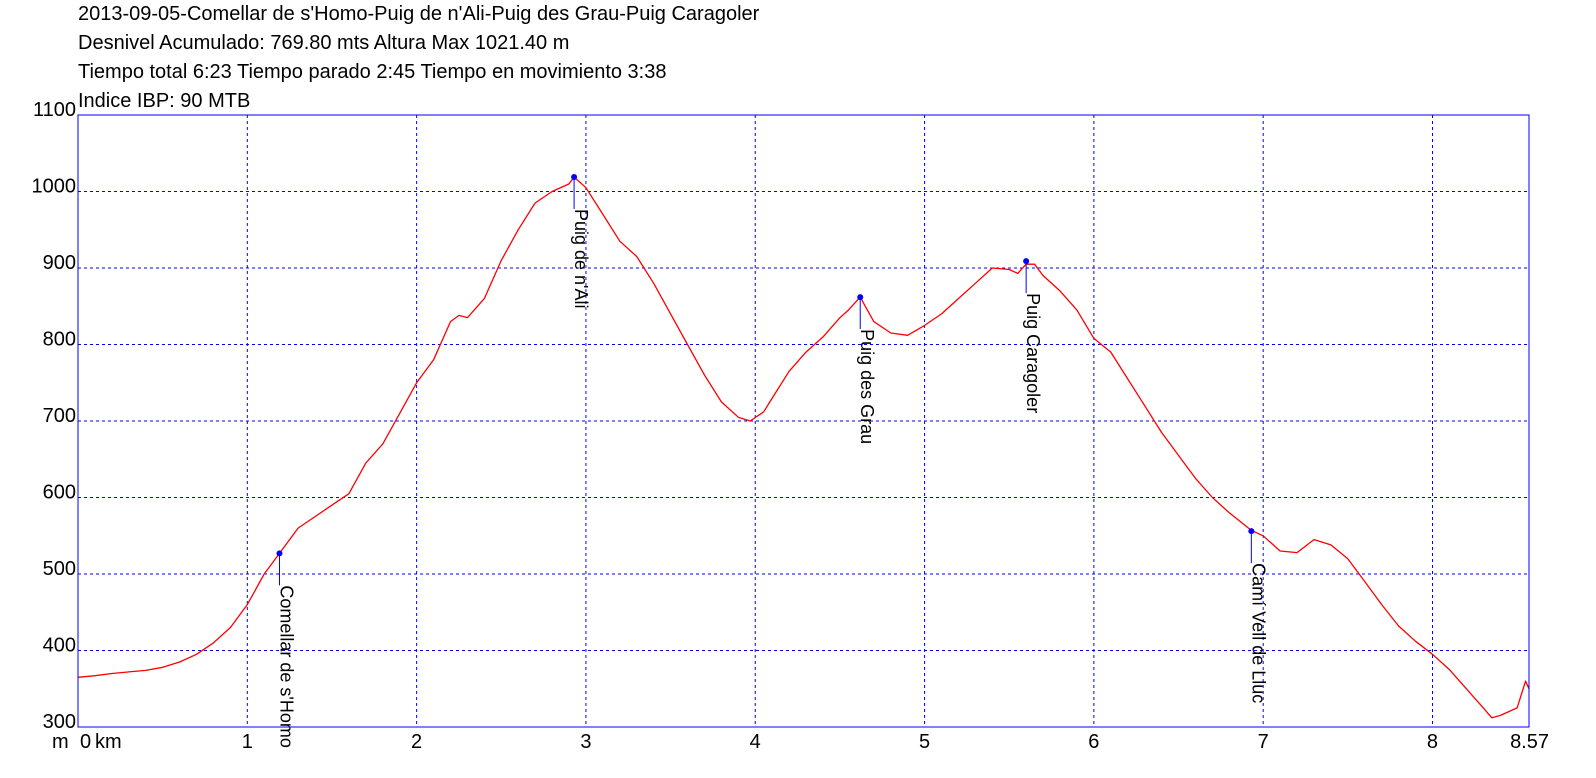 Image resolution: width=1596 pixels, height=778 pixels. Describe the element at coordinates (1529, 742) in the screenshot. I see `x-tick-label: 8.57` at that location.